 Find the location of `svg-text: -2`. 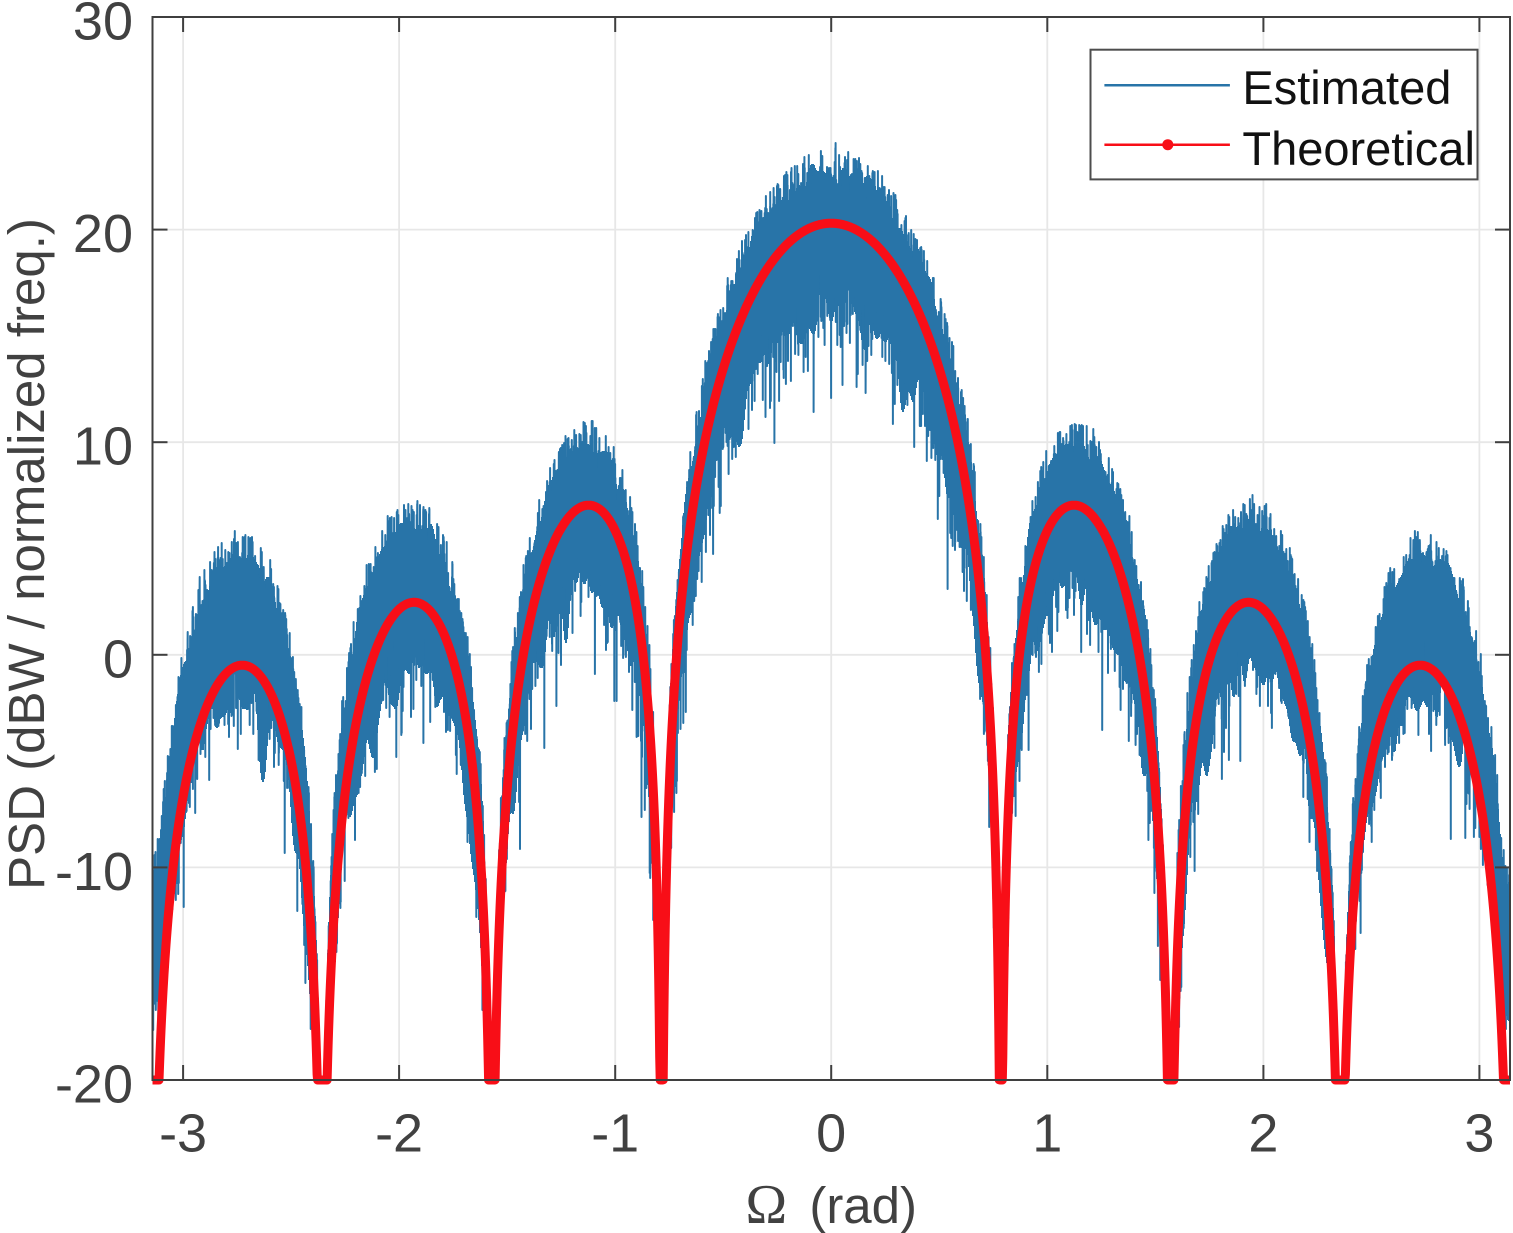

svg-text: -2 is located at coordinates (399, 1134).